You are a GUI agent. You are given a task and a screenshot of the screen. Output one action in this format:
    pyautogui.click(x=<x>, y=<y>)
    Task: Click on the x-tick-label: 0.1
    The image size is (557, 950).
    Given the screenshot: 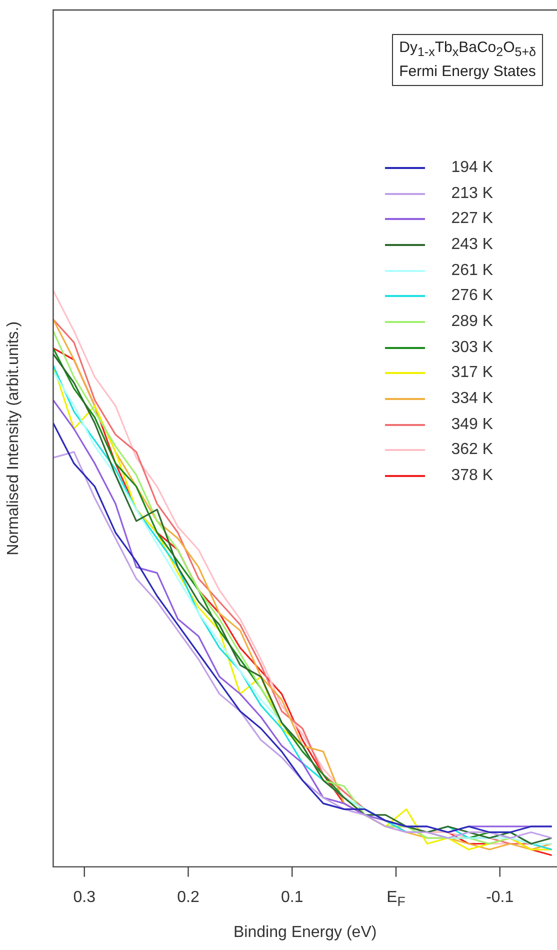 What is the action you would take?
    pyautogui.click(x=292, y=897)
    